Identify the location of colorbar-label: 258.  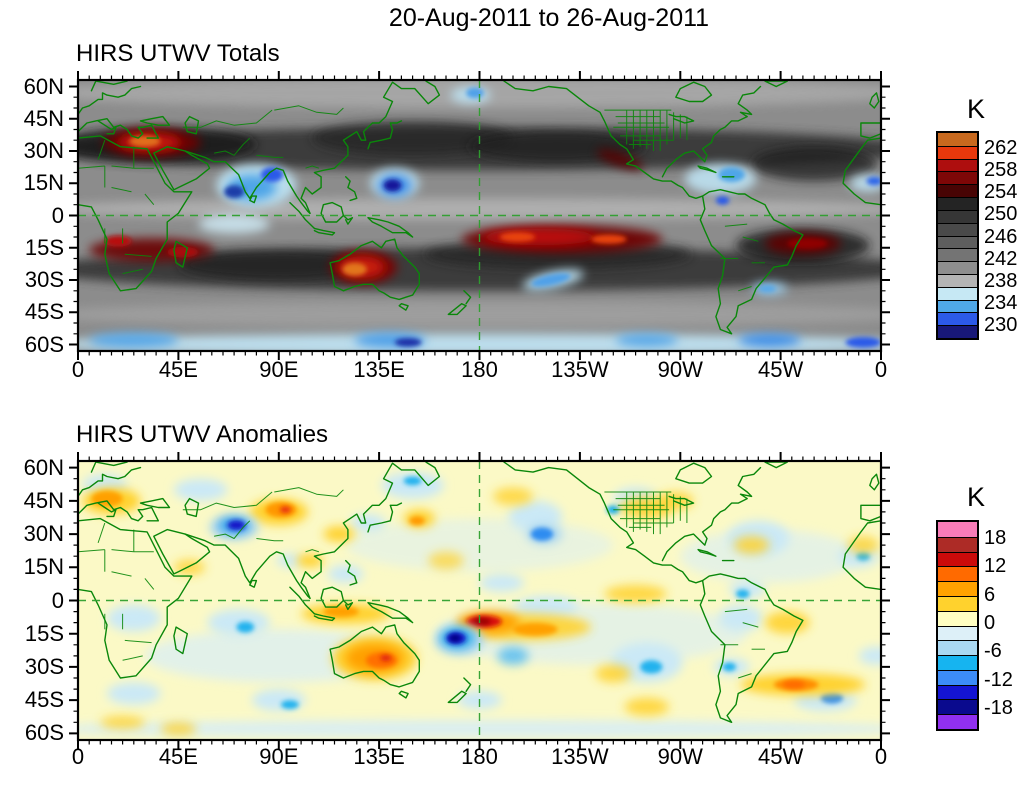
(1001, 170).